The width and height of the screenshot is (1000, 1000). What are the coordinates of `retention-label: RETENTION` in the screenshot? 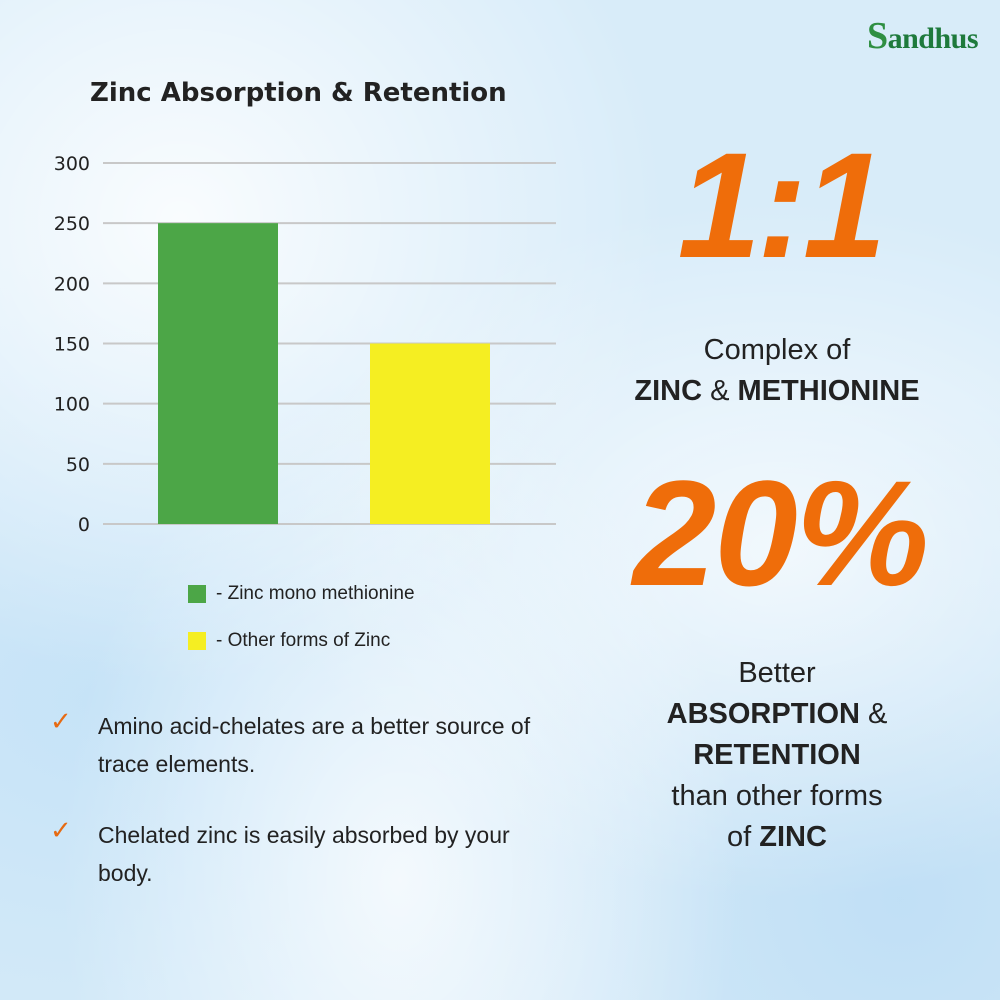 It's located at (777, 755).